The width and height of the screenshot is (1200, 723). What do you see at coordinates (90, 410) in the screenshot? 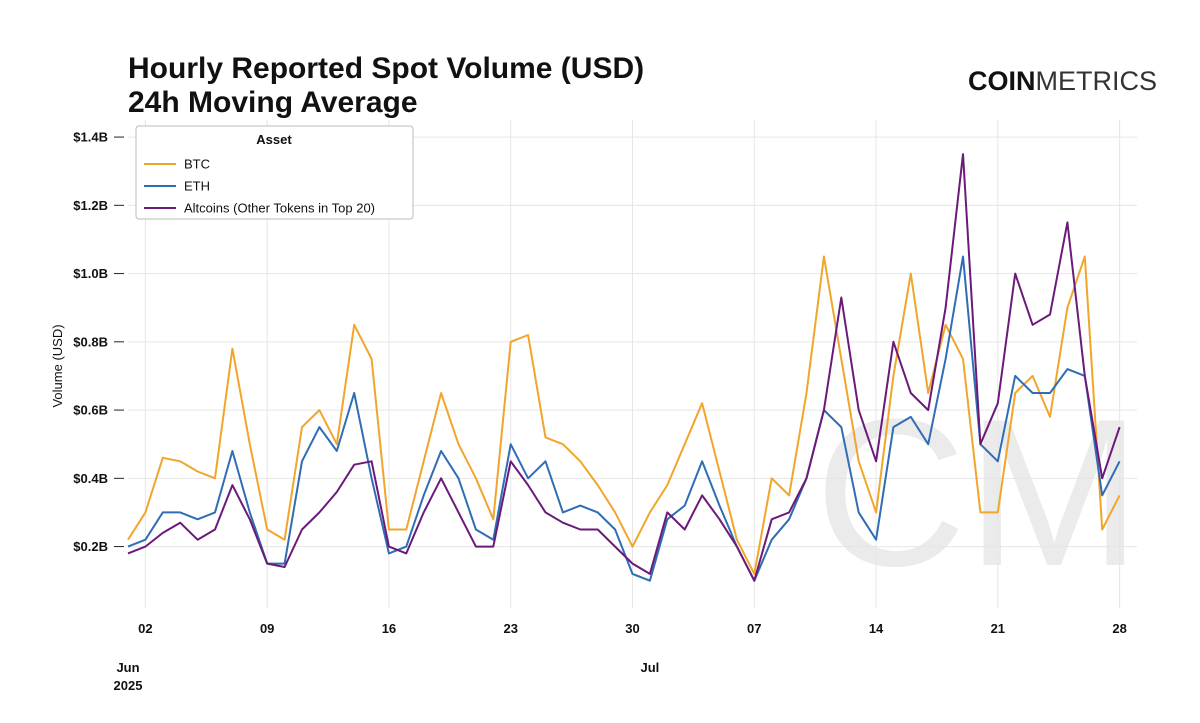
I see `y-tick-label: $0.6B` at bounding box center [90, 410].